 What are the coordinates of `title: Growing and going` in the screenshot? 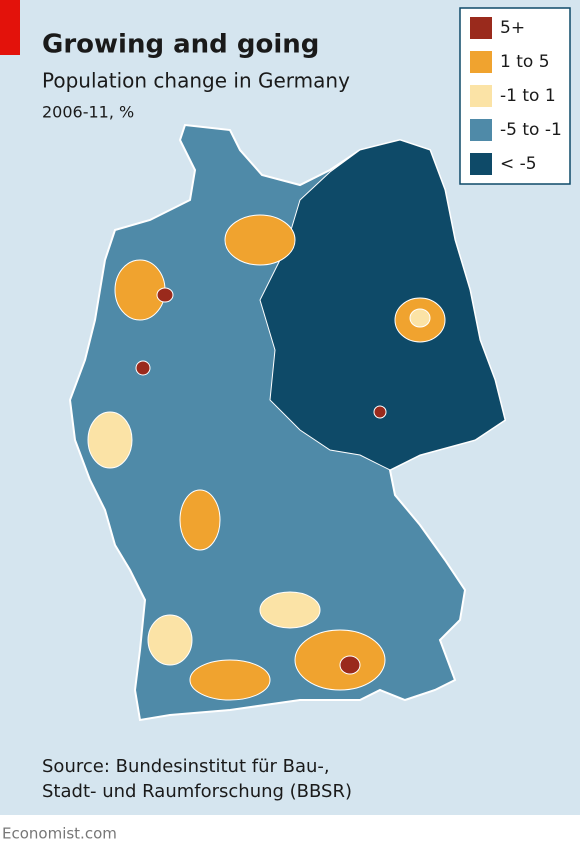 It's located at (180, 45).